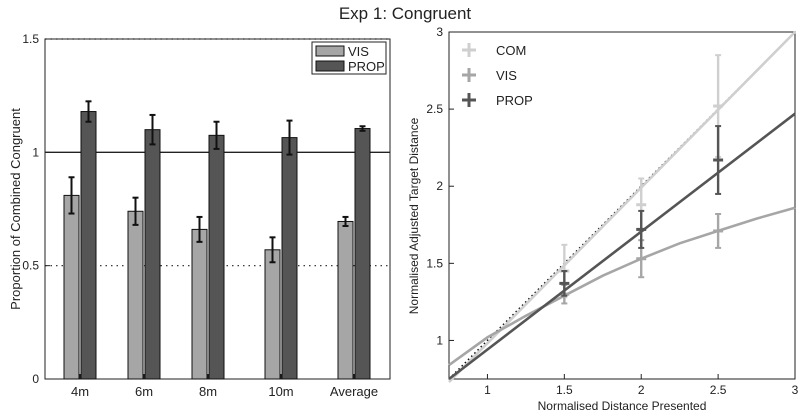 Image resolution: width=800 pixels, height=413 pixels. I want to click on figure-title: Exp 1: Congruent, so click(405, 13).